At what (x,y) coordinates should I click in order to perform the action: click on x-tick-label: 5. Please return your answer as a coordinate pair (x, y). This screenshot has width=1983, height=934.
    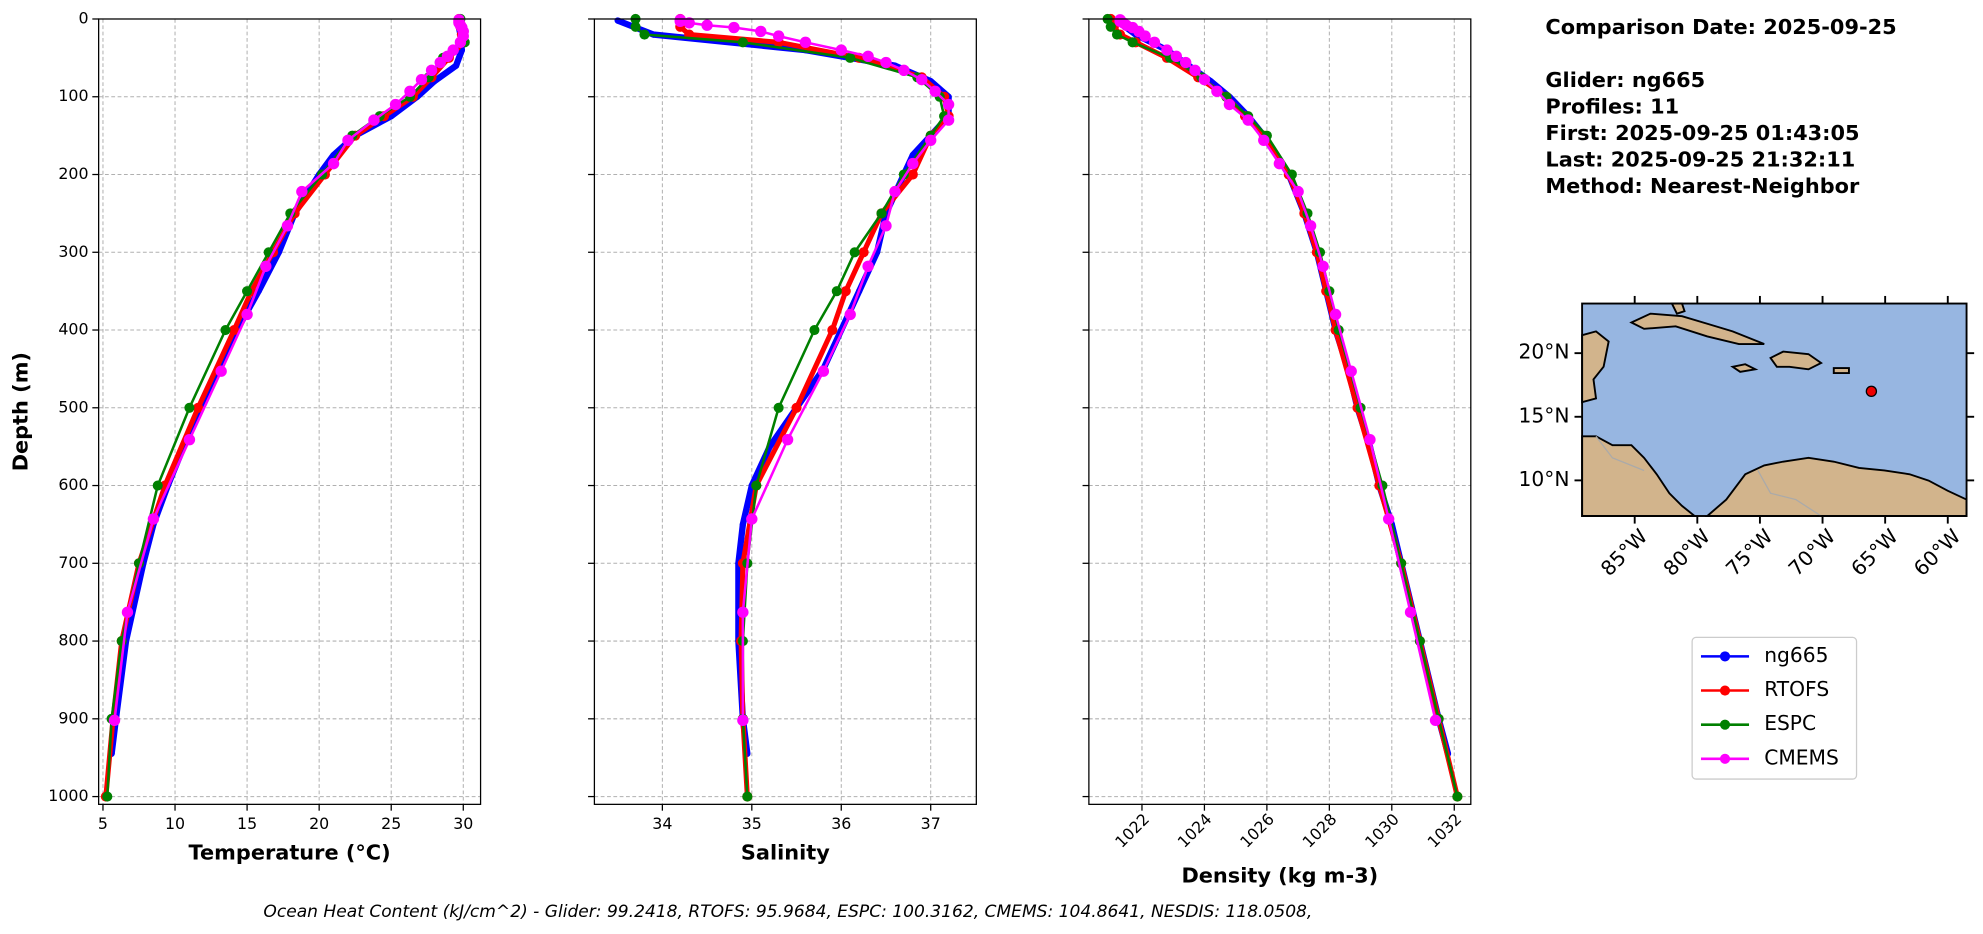
    Looking at the image, I should click on (103, 823).